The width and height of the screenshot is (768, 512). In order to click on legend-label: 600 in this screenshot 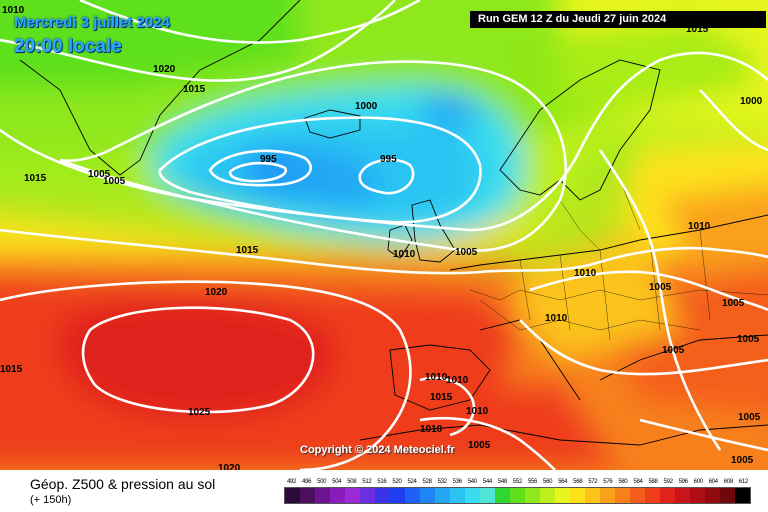, I will do `click(698, 482)`.